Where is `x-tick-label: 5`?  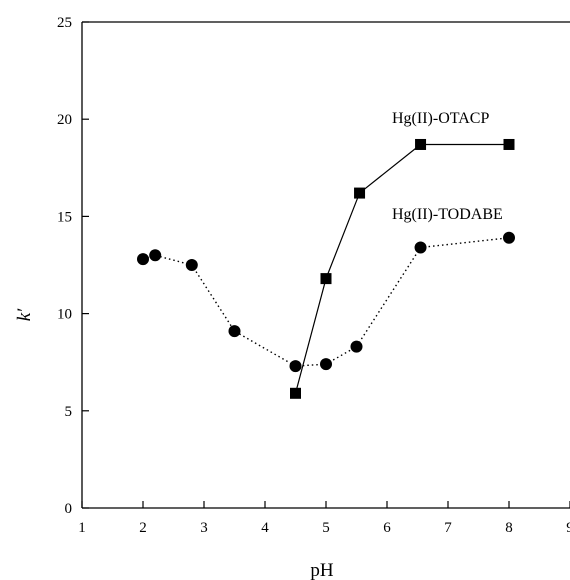
x-tick-label: 5 is located at coordinates (326, 528).